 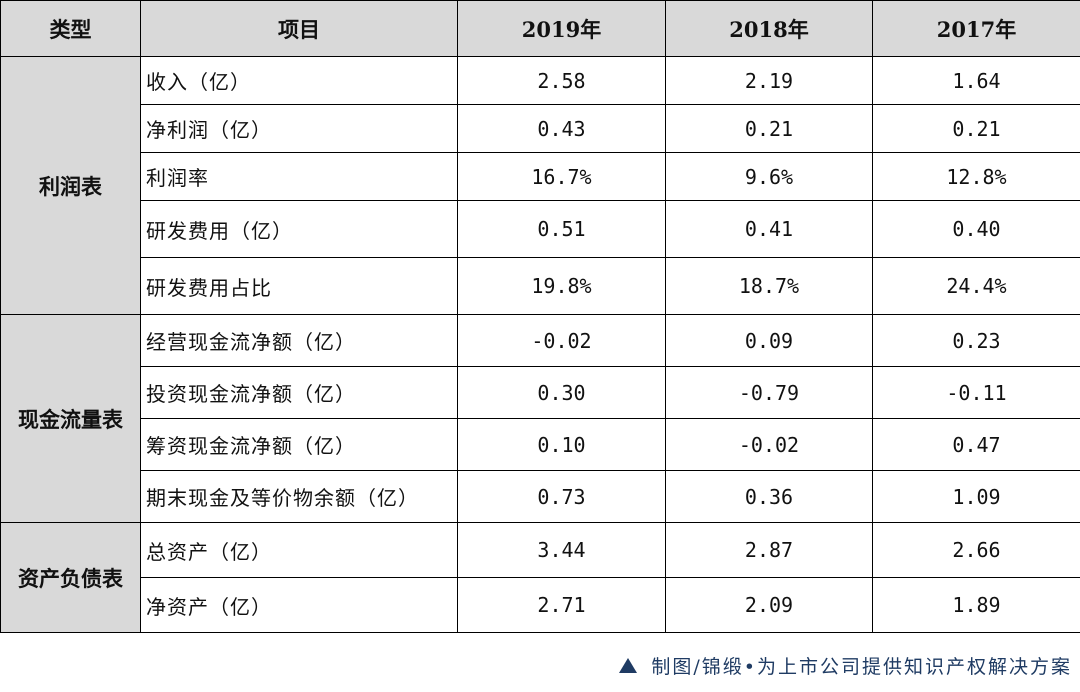 I want to click on caption-text: 制图/锦缎•为上市公司提供知识产权解决方案, so click(x=861, y=667).